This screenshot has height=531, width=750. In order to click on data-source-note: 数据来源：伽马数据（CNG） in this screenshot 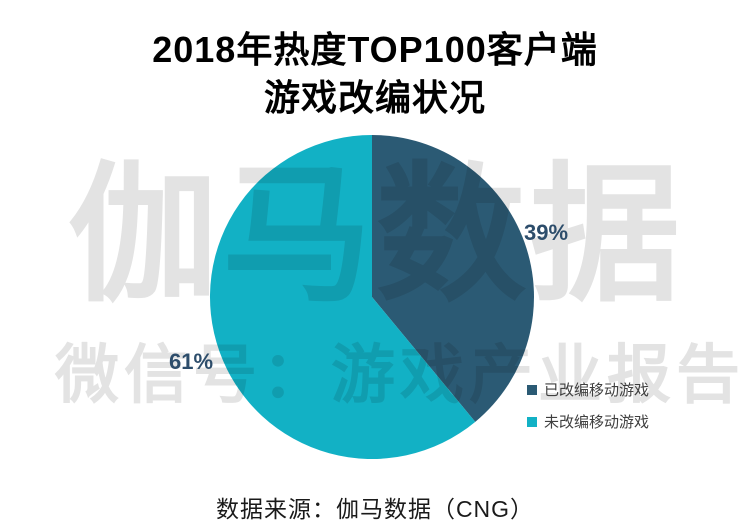, I will do `click(375, 509)`.